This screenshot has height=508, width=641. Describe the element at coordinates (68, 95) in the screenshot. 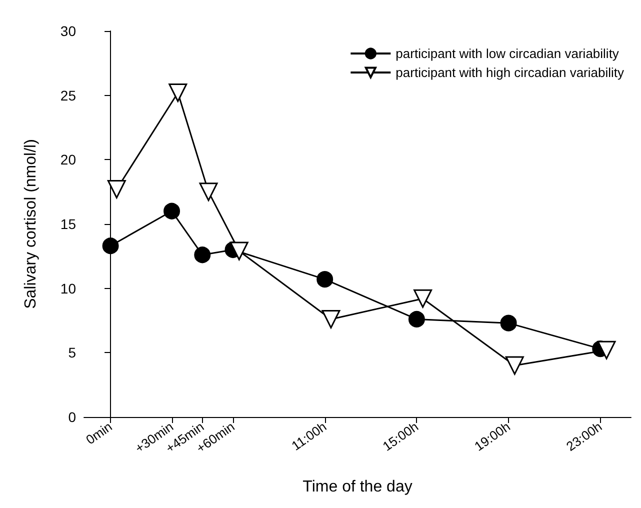

I see `y-tick-label: 25` at that location.